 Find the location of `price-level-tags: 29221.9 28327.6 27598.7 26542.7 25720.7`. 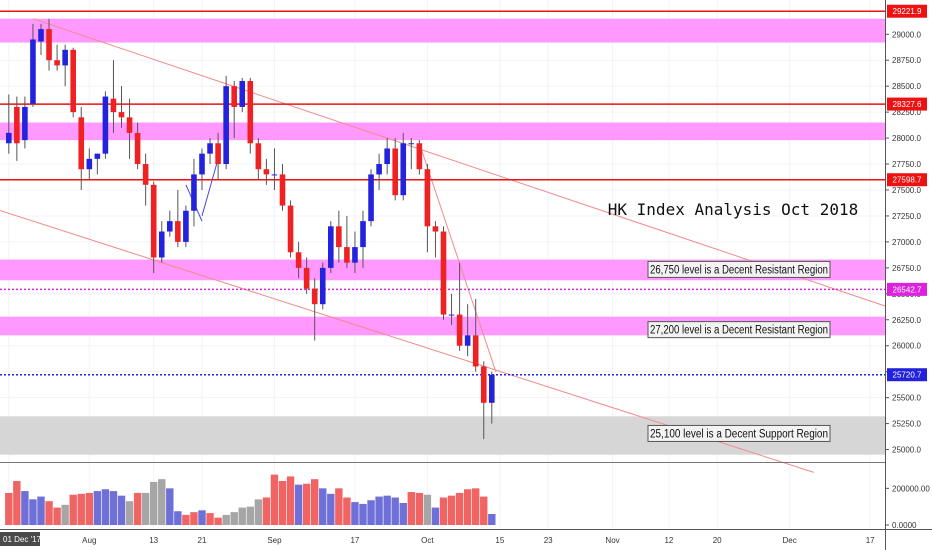

price-level-tags: 29221.9 28327.6 27598.7 26542.7 25720.7 is located at coordinates (907, 193).